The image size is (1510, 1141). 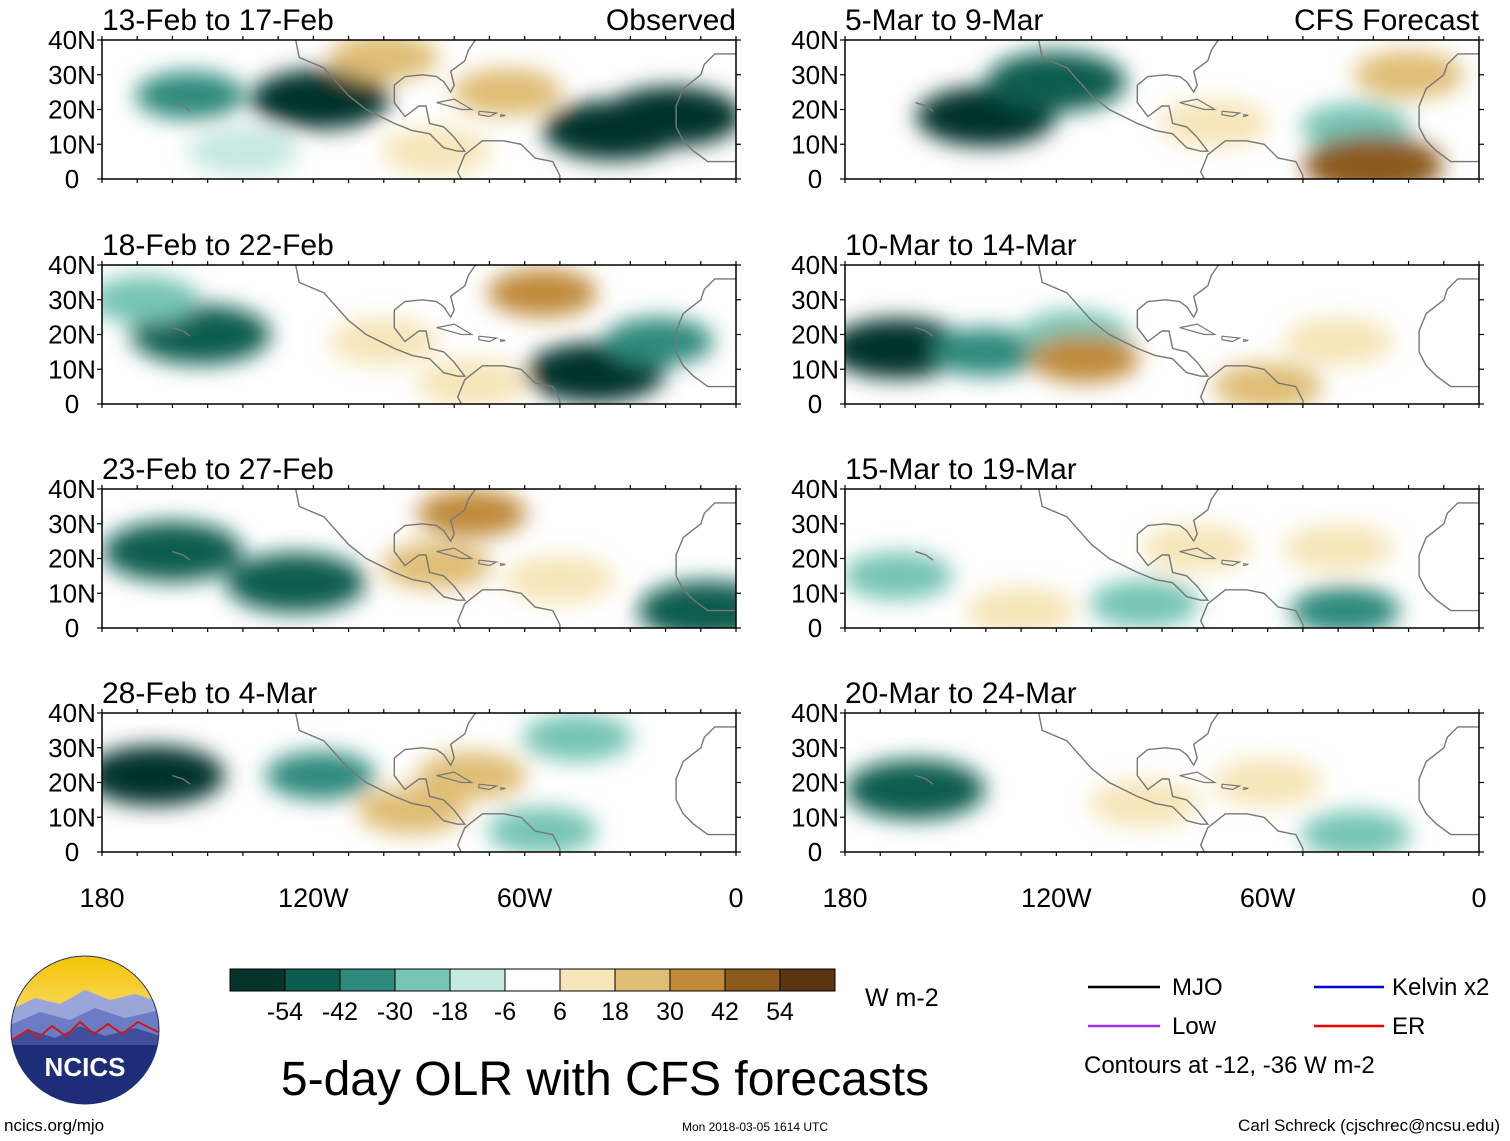 What do you see at coordinates (532, 997) in the screenshot?
I see `colorbar: -54 -42 -30 -18 -6 6 18 30 42 54` at bounding box center [532, 997].